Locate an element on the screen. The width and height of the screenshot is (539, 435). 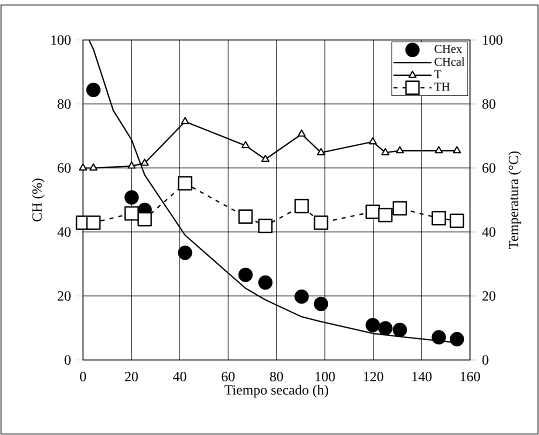
y2-axis-title: Temperatura (°C) is located at coordinates (515, 200).